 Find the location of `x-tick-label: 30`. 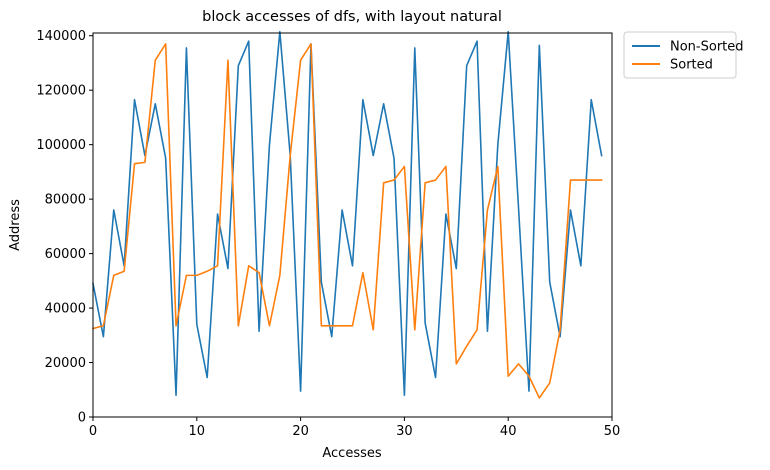

x-tick-label: 30 is located at coordinates (404, 431).